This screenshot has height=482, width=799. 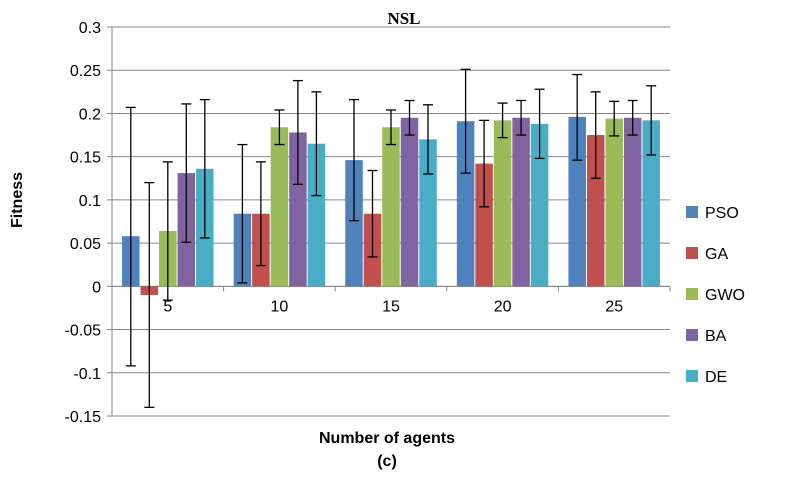 I want to click on y-tick-label: 0.25, so click(x=85, y=71).